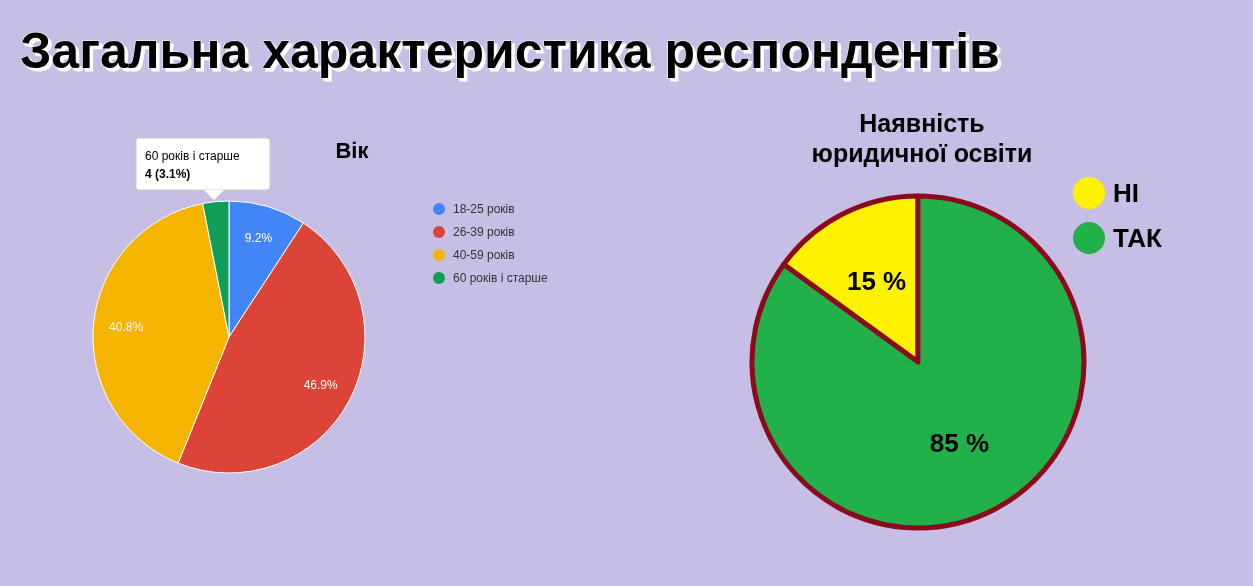 This screenshot has width=1253, height=586. I want to click on data-label: 9.2%, so click(258, 237).